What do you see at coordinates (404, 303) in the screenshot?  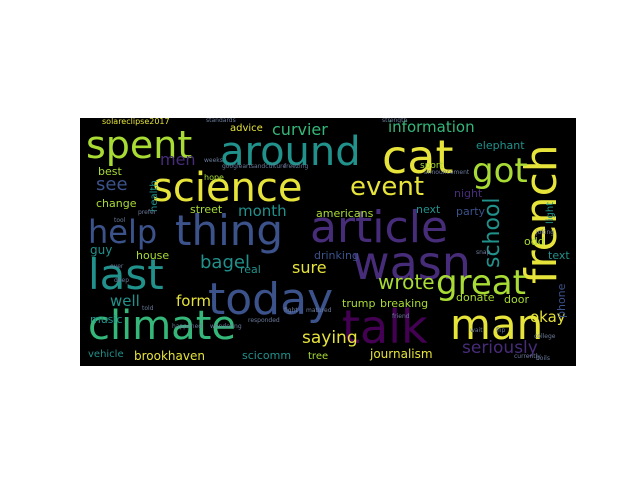 I see `word-breaking: breaking` at bounding box center [404, 303].